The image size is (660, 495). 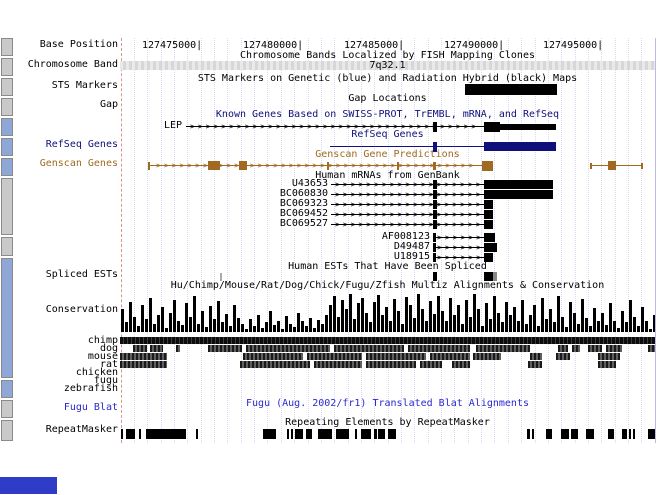 I want to click on track-button-gap, so click(x=7, y=107).